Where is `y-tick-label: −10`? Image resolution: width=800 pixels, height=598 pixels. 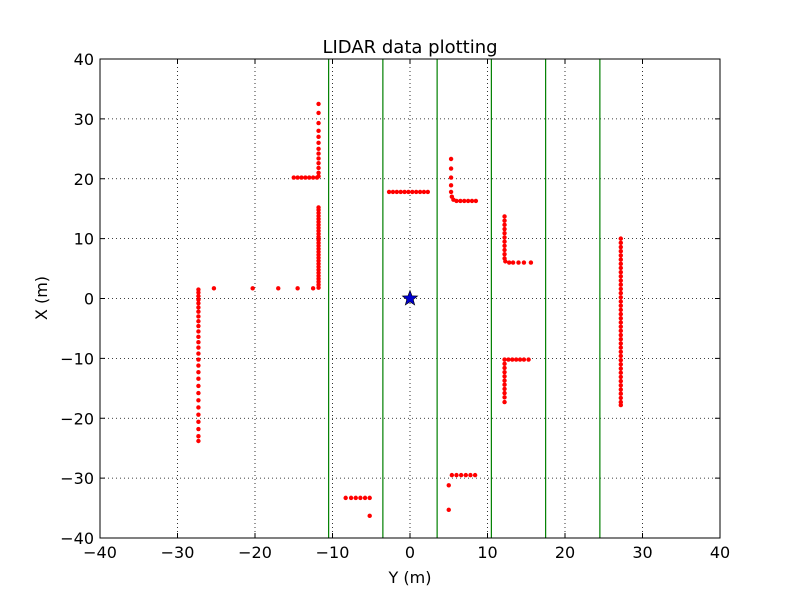
y-tick-label: −10 is located at coordinates (77, 358).